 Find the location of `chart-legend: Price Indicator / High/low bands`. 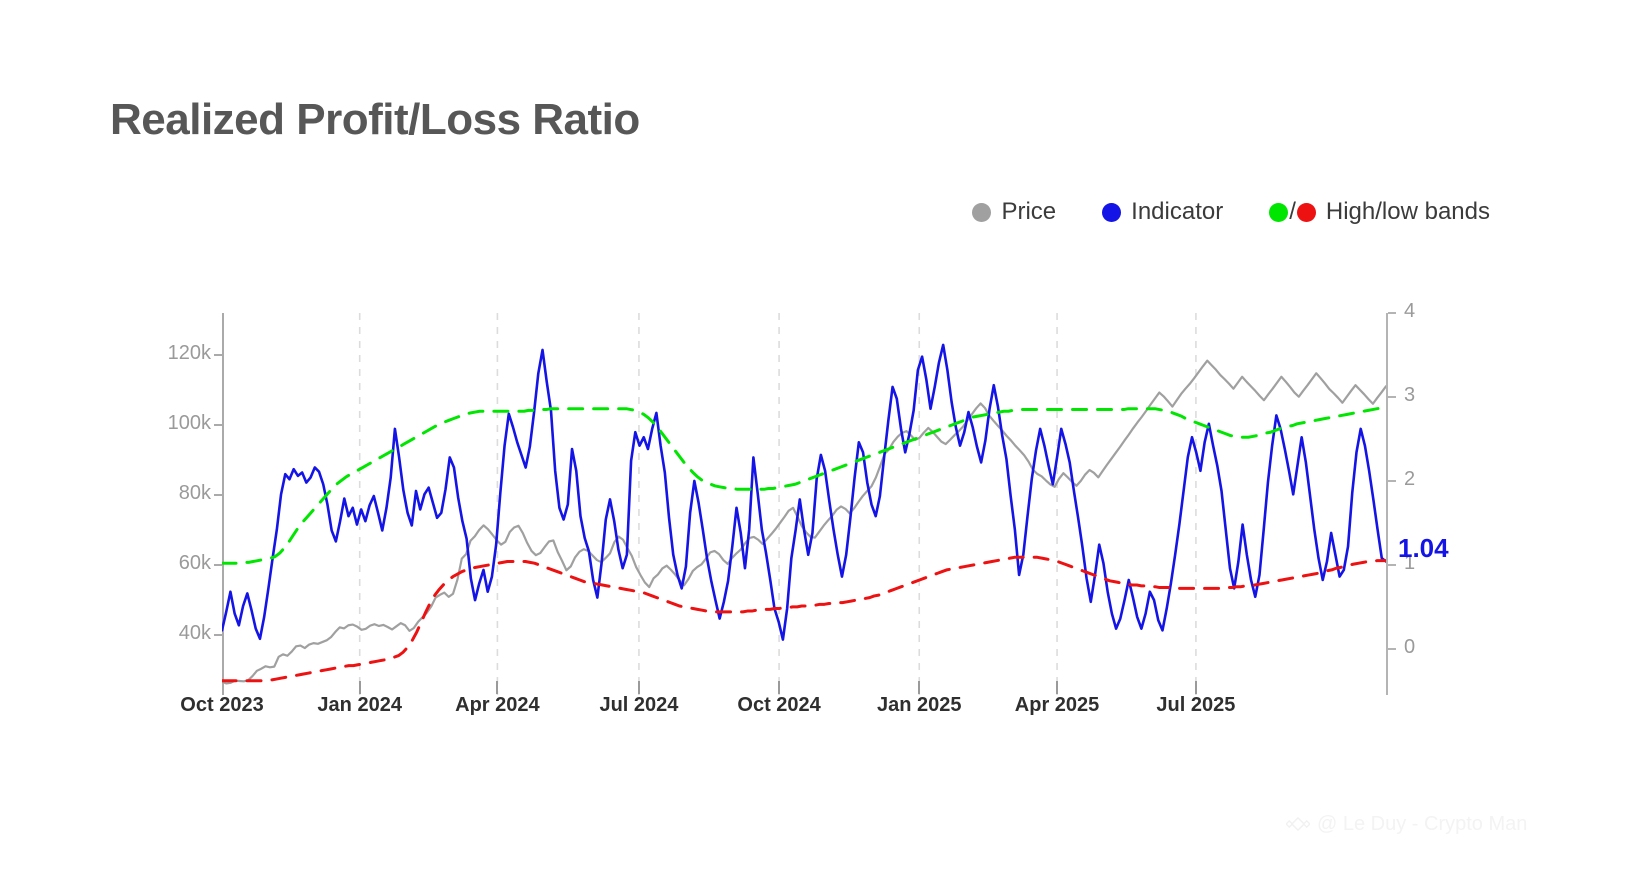

chart-legend: Price Indicator / High/low bands is located at coordinates (745, 212).